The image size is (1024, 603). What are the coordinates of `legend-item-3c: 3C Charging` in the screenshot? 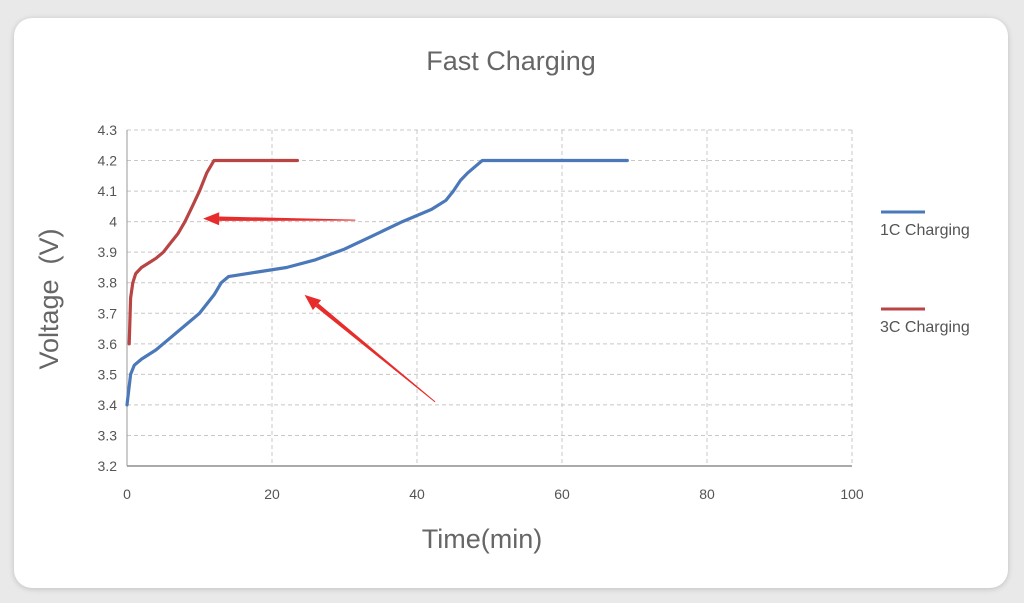 It's located at (925, 321).